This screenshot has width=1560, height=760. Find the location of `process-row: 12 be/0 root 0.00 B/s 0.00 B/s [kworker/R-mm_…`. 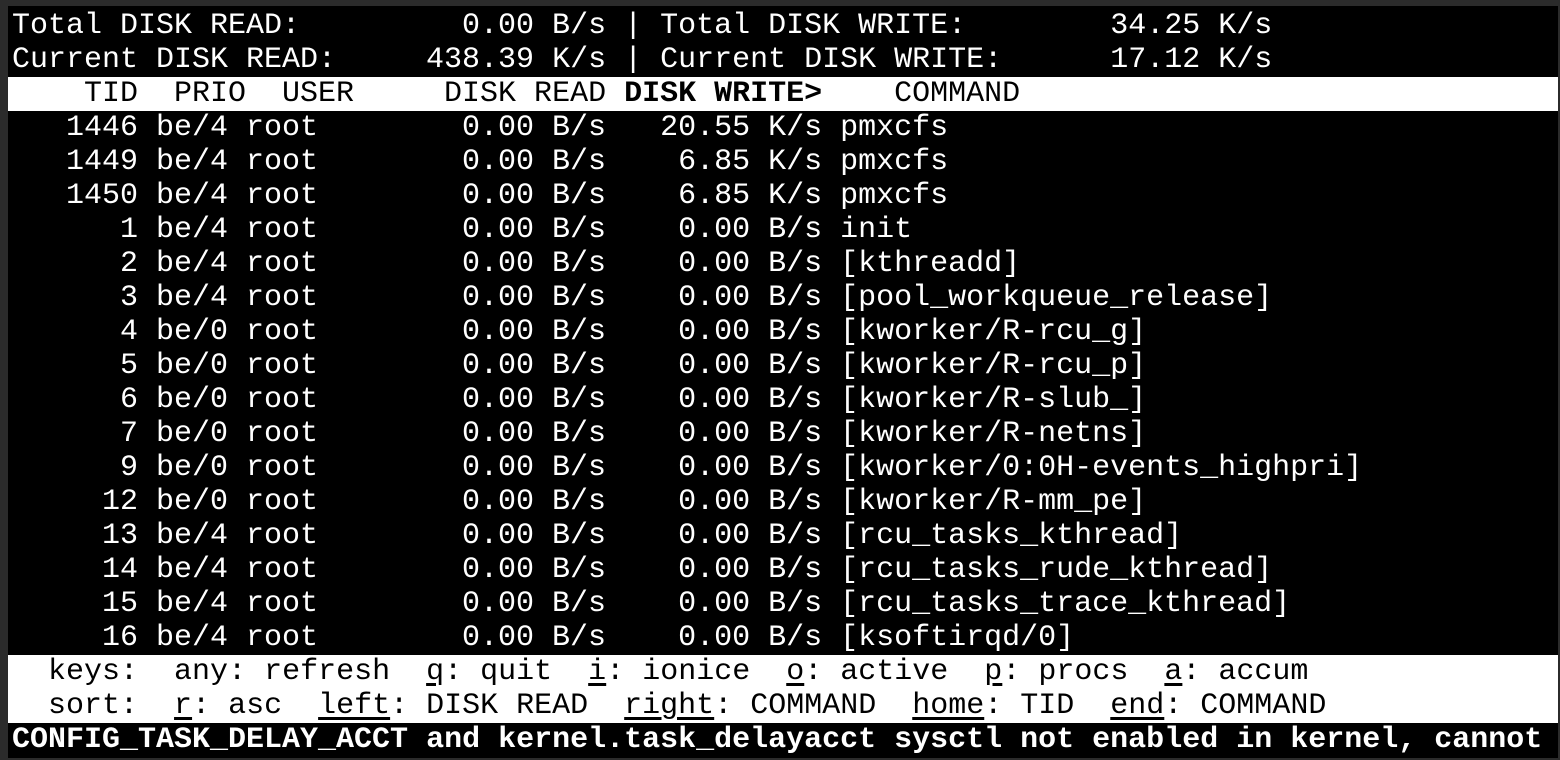

process-row: 12 be/0 root 0.00 B/s 0.00 B/s [kworker/R-mm_… is located at coordinates (783, 502).